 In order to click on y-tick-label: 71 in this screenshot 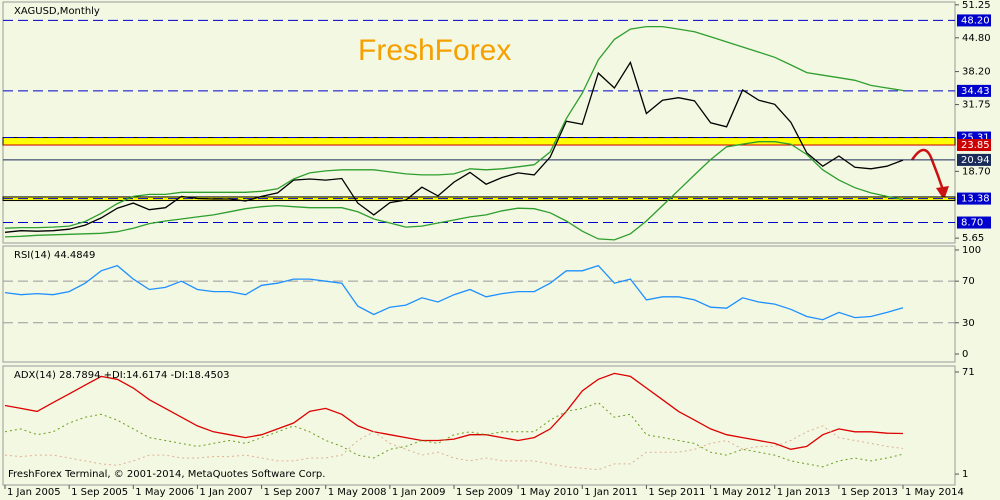, I will do `click(968, 372)`.